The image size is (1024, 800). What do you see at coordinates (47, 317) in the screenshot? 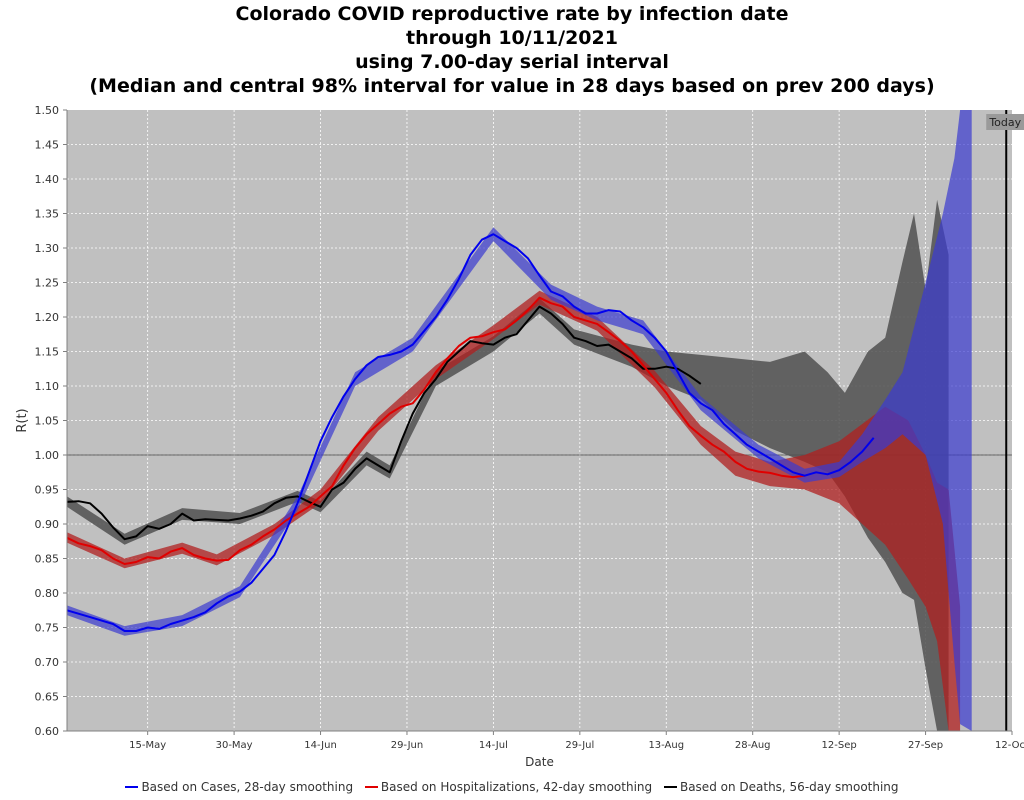
I see `y-tick-label: 1.20` at bounding box center [47, 317].